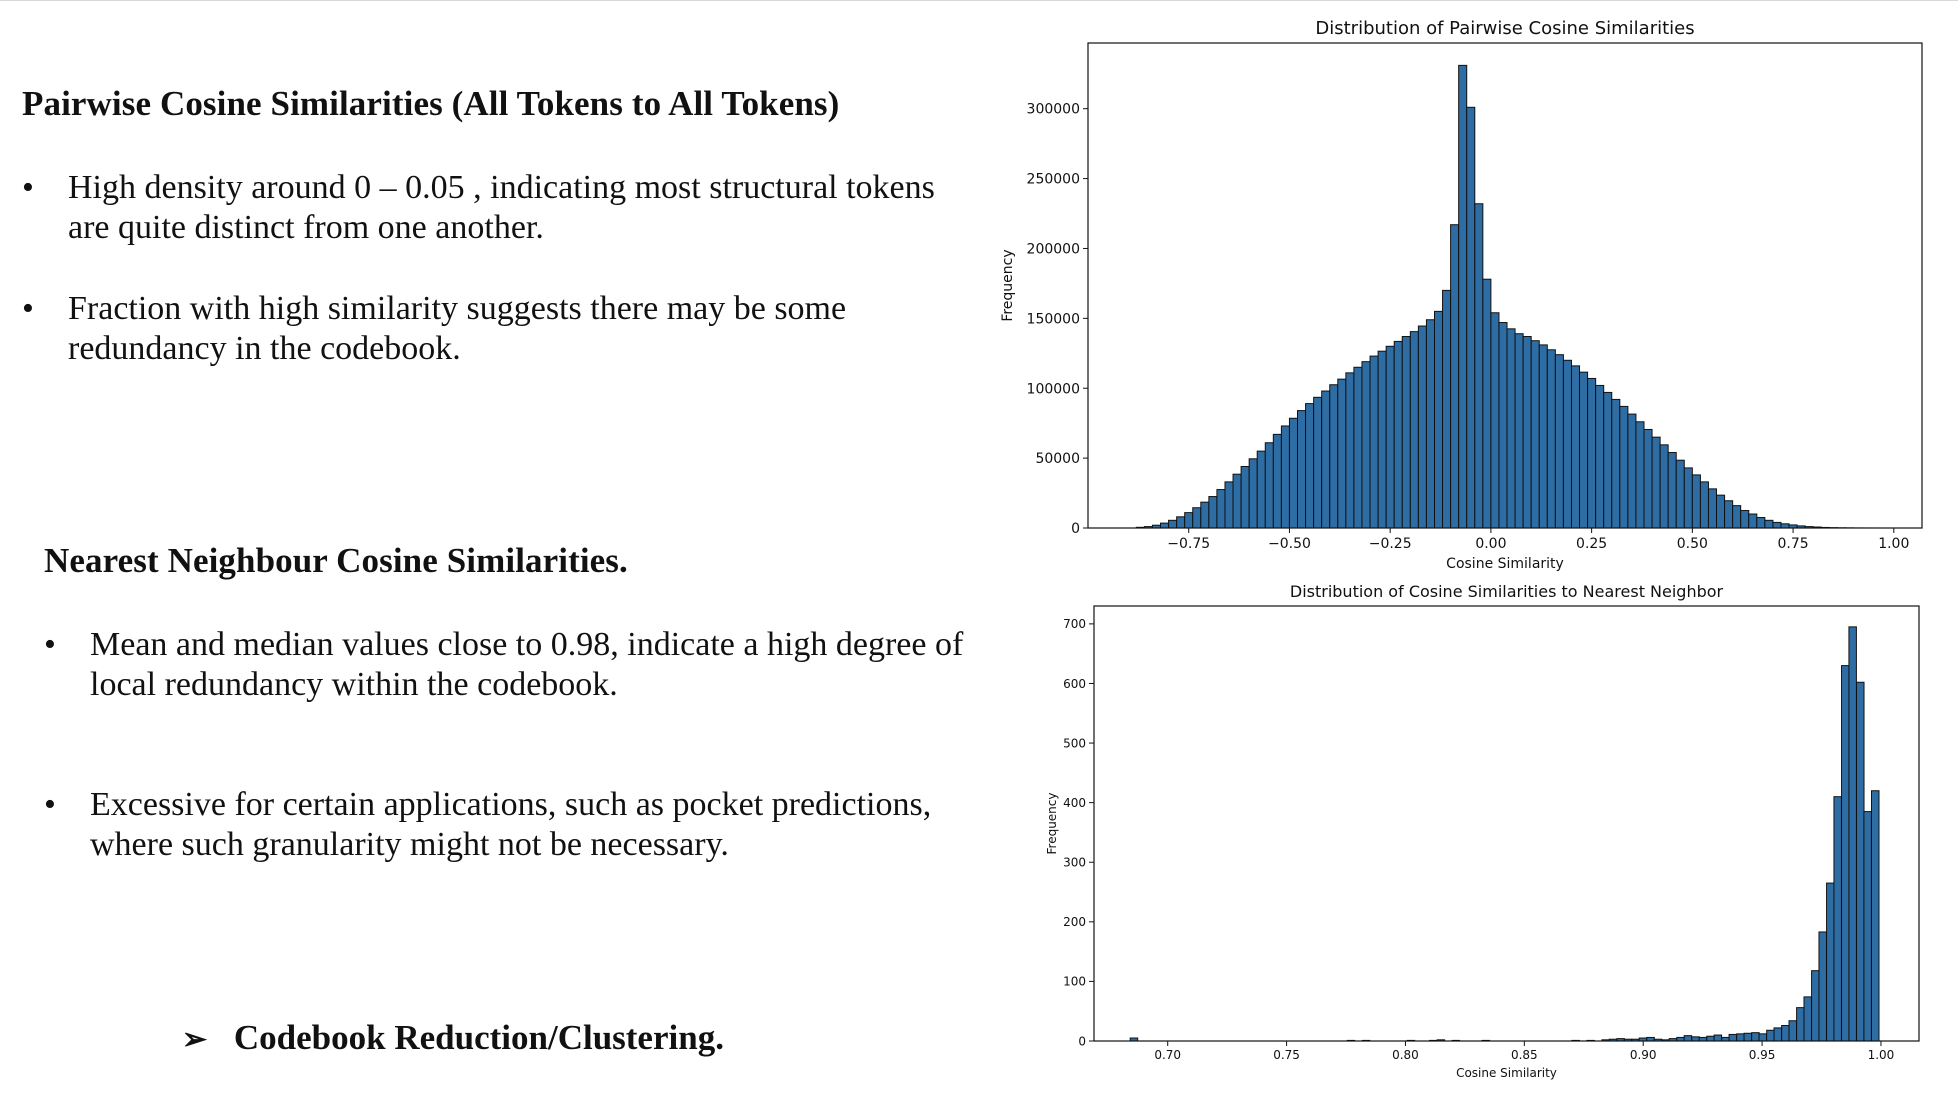 The image size is (1958, 1100). Describe the element at coordinates (1643, 1055) in the screenshot. I see `x-tick-label: 0.90` at that location.